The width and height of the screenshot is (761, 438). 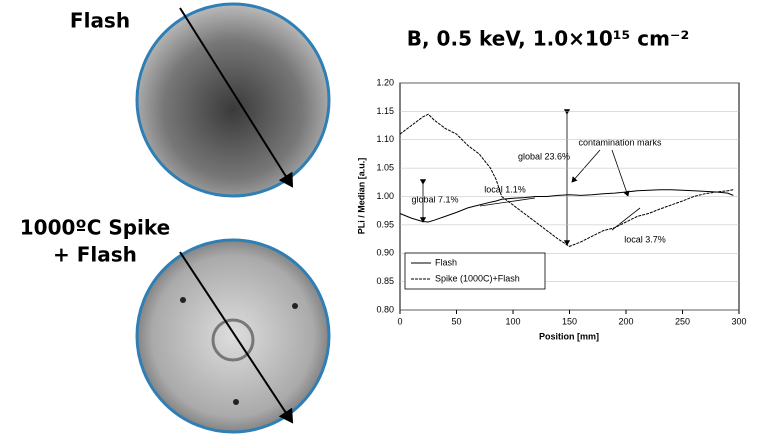 I want to click on y-tick-label: 1.05, so click(x=385, y=168).